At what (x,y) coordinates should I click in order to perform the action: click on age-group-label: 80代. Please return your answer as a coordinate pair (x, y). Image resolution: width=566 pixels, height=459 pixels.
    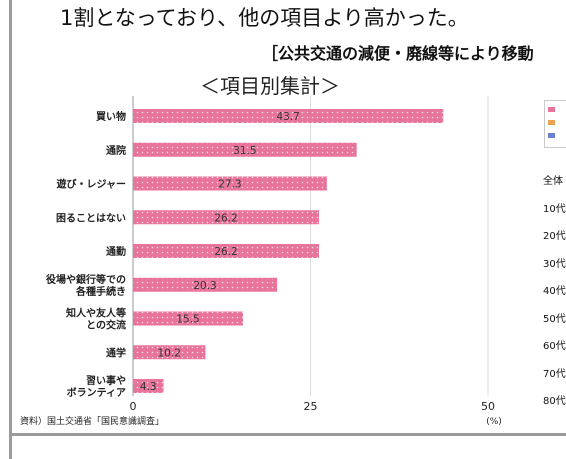
    Looking at the image, I should click on (554, 401).